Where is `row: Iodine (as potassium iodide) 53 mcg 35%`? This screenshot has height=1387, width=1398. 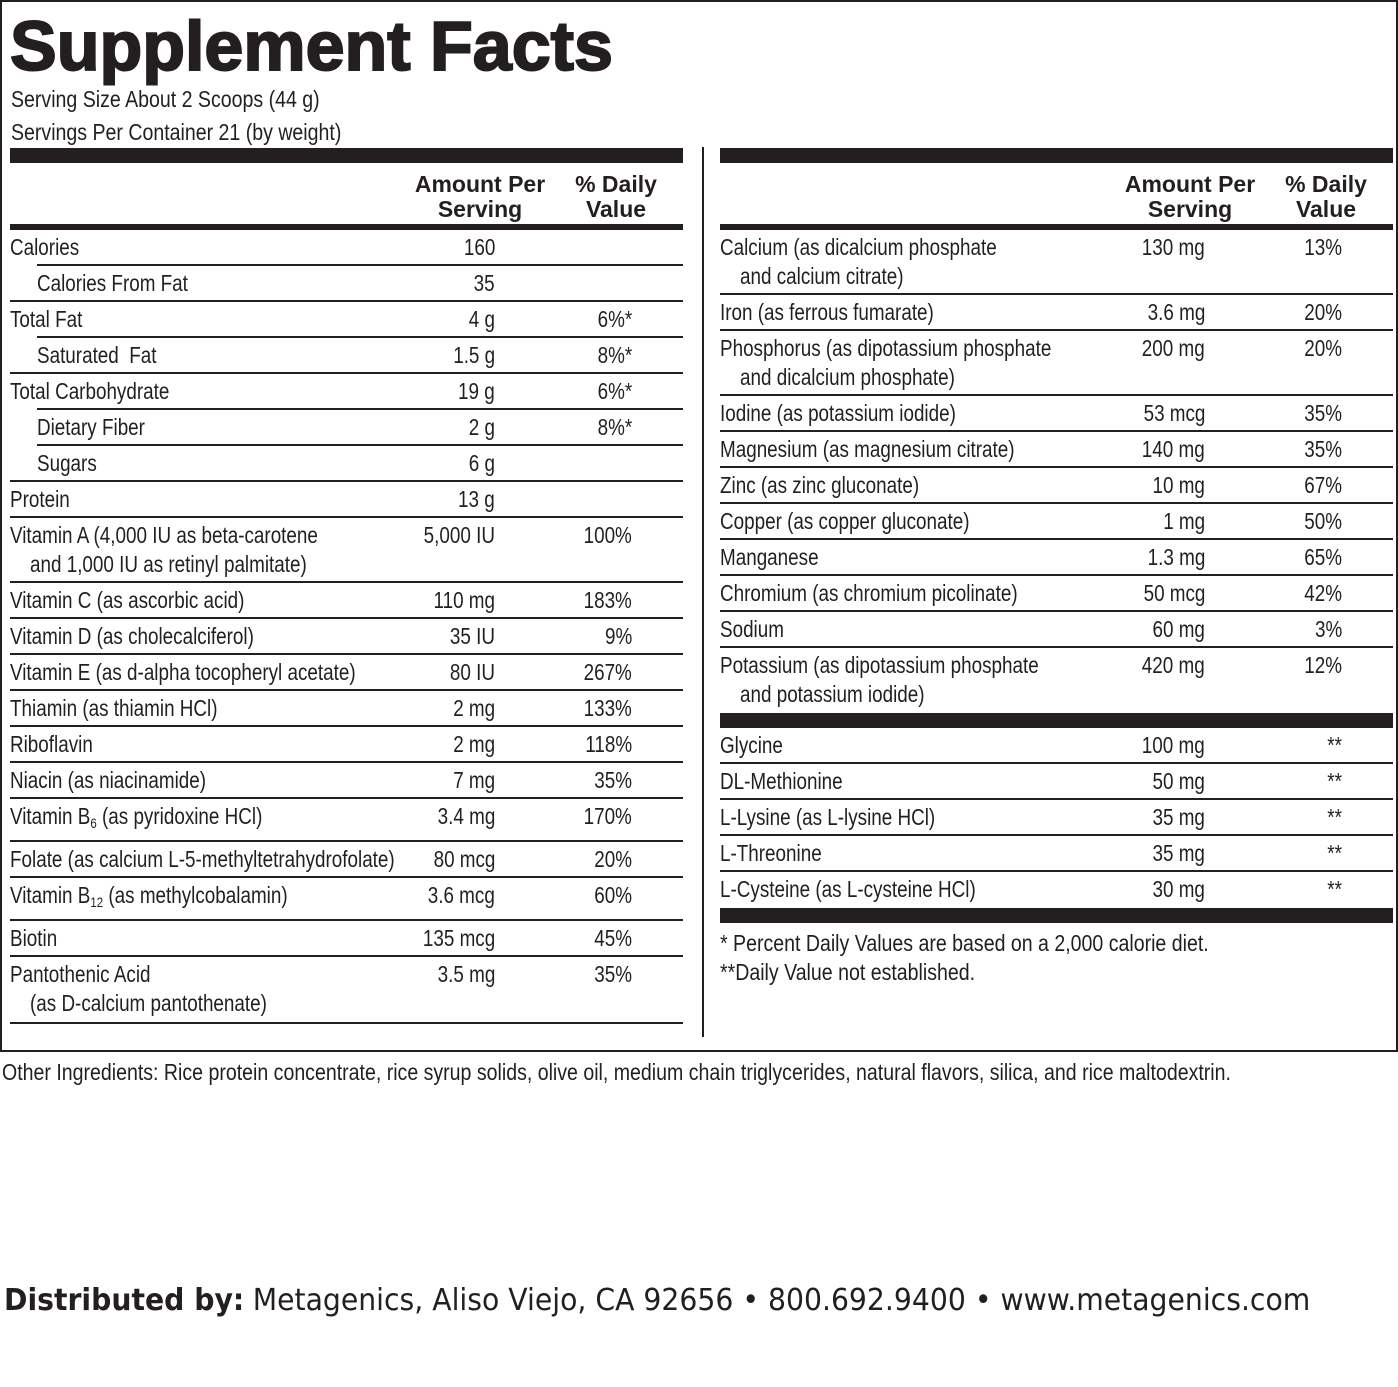
row: Iodine (as potassium iodide) 53 mcg 35% is located at coordinates (1056, 413).